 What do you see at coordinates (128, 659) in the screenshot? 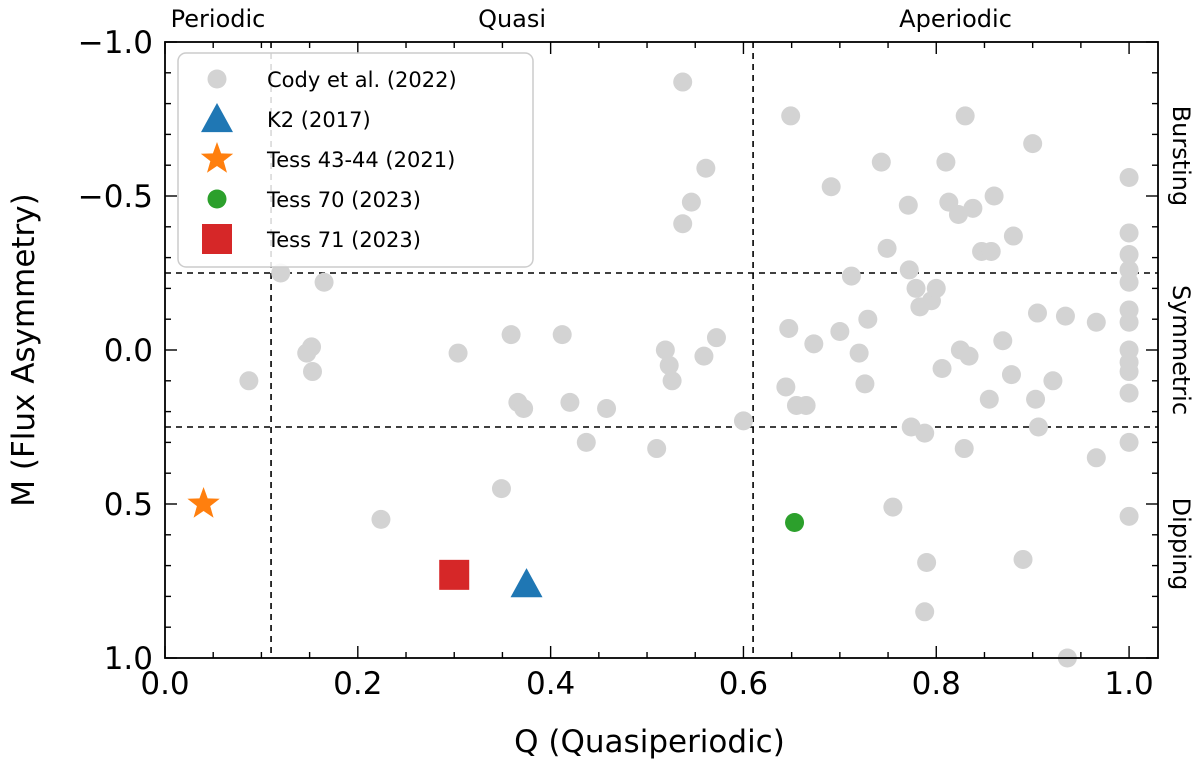
I see `y-tick-label: 1.0` at bounding box center [128, 659].